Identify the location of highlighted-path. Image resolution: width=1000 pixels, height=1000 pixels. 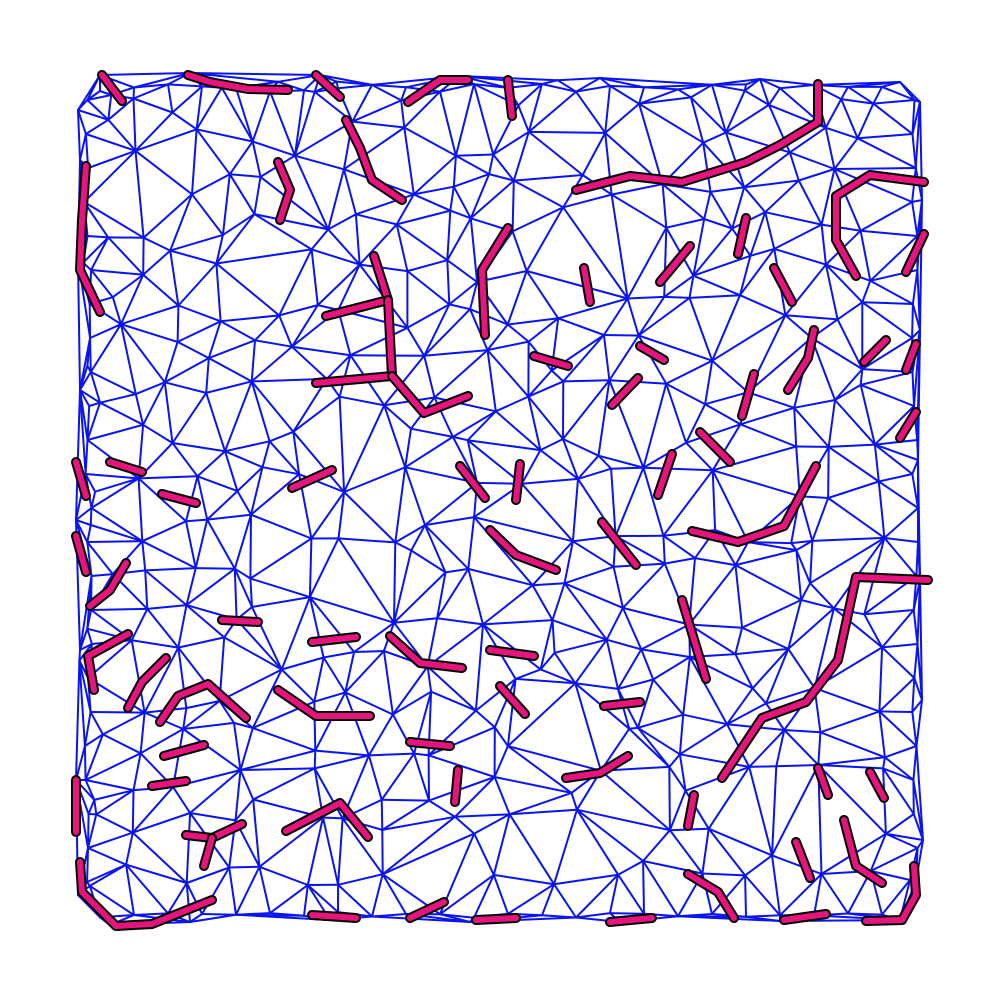
(495, 281).